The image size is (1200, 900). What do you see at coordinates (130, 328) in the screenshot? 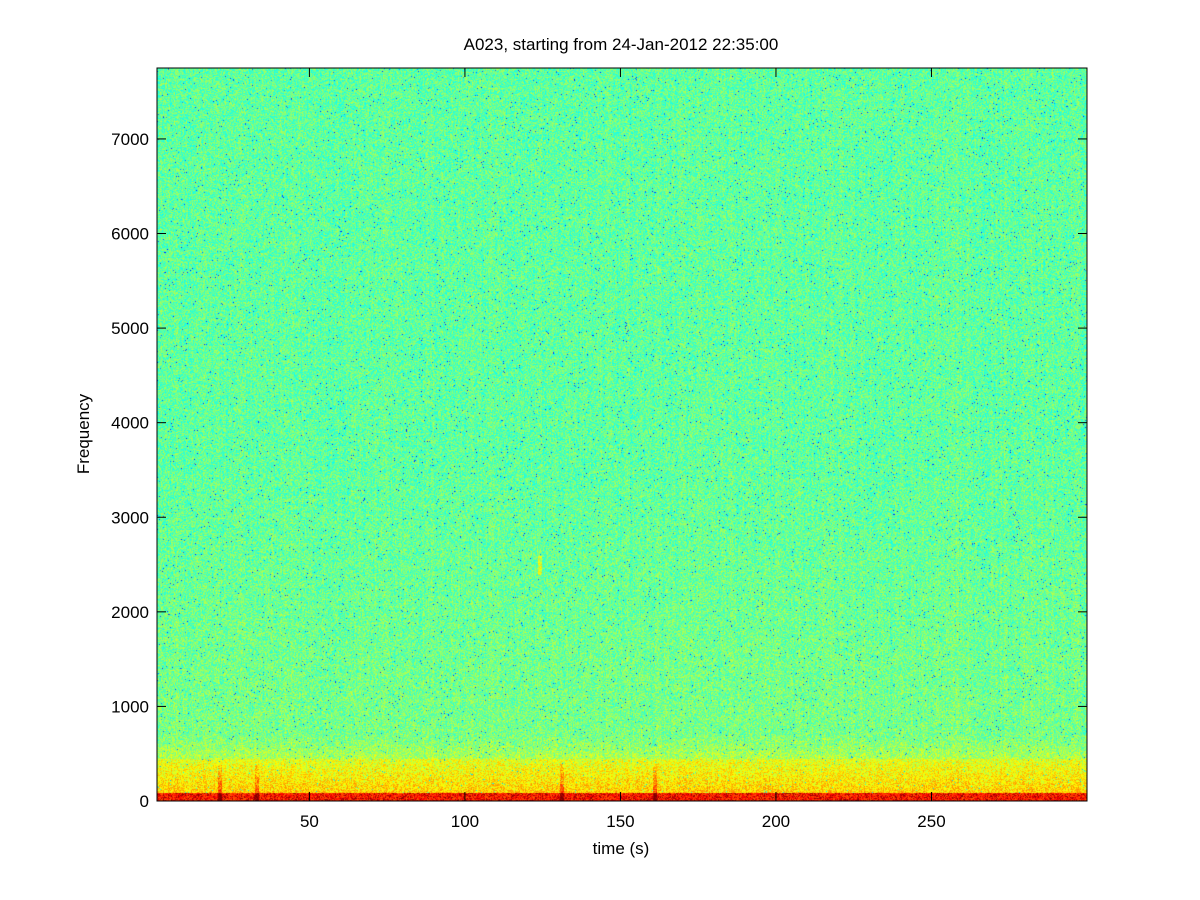
I see `y-tick-label: 5000` at bounding box center [130, 328].